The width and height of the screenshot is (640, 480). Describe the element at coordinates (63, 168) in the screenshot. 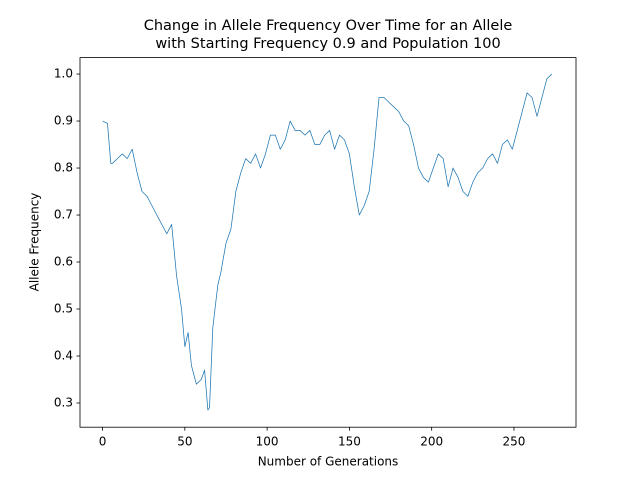

I see `y-tick-label: 0.8` at that location.